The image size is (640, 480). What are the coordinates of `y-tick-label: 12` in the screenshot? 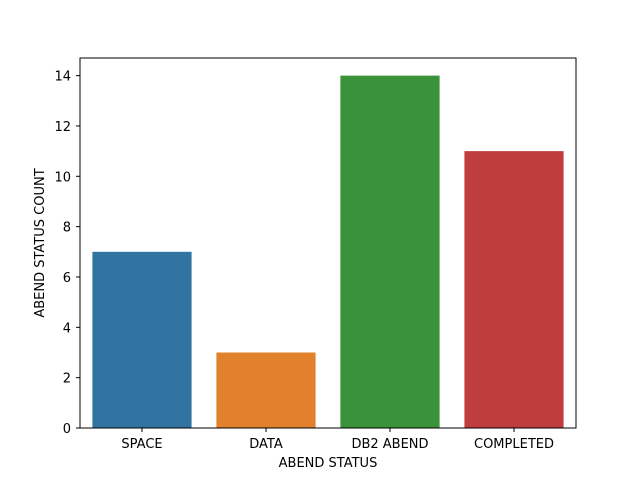 It's located at (62, 127).